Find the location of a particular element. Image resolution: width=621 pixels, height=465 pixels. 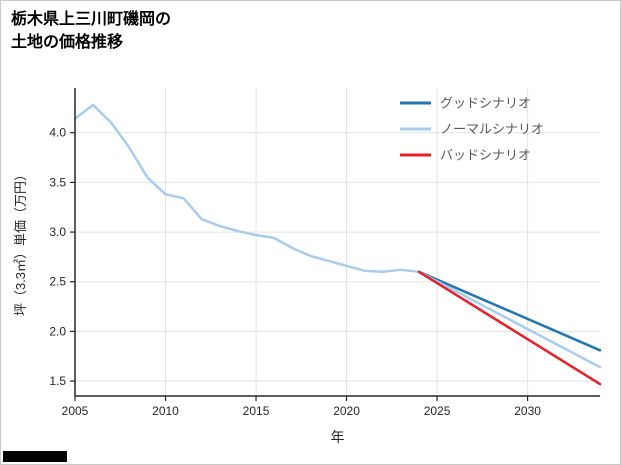

y-tick-label: 2.0 is located at coordinates (57, 331).